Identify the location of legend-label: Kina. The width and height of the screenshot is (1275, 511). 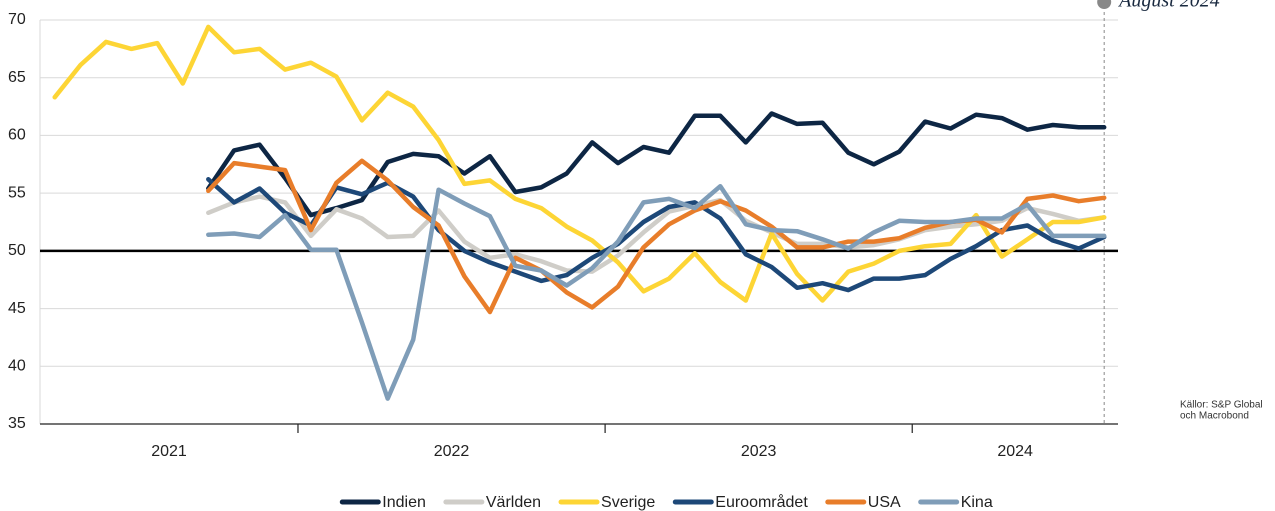
(977, 502).